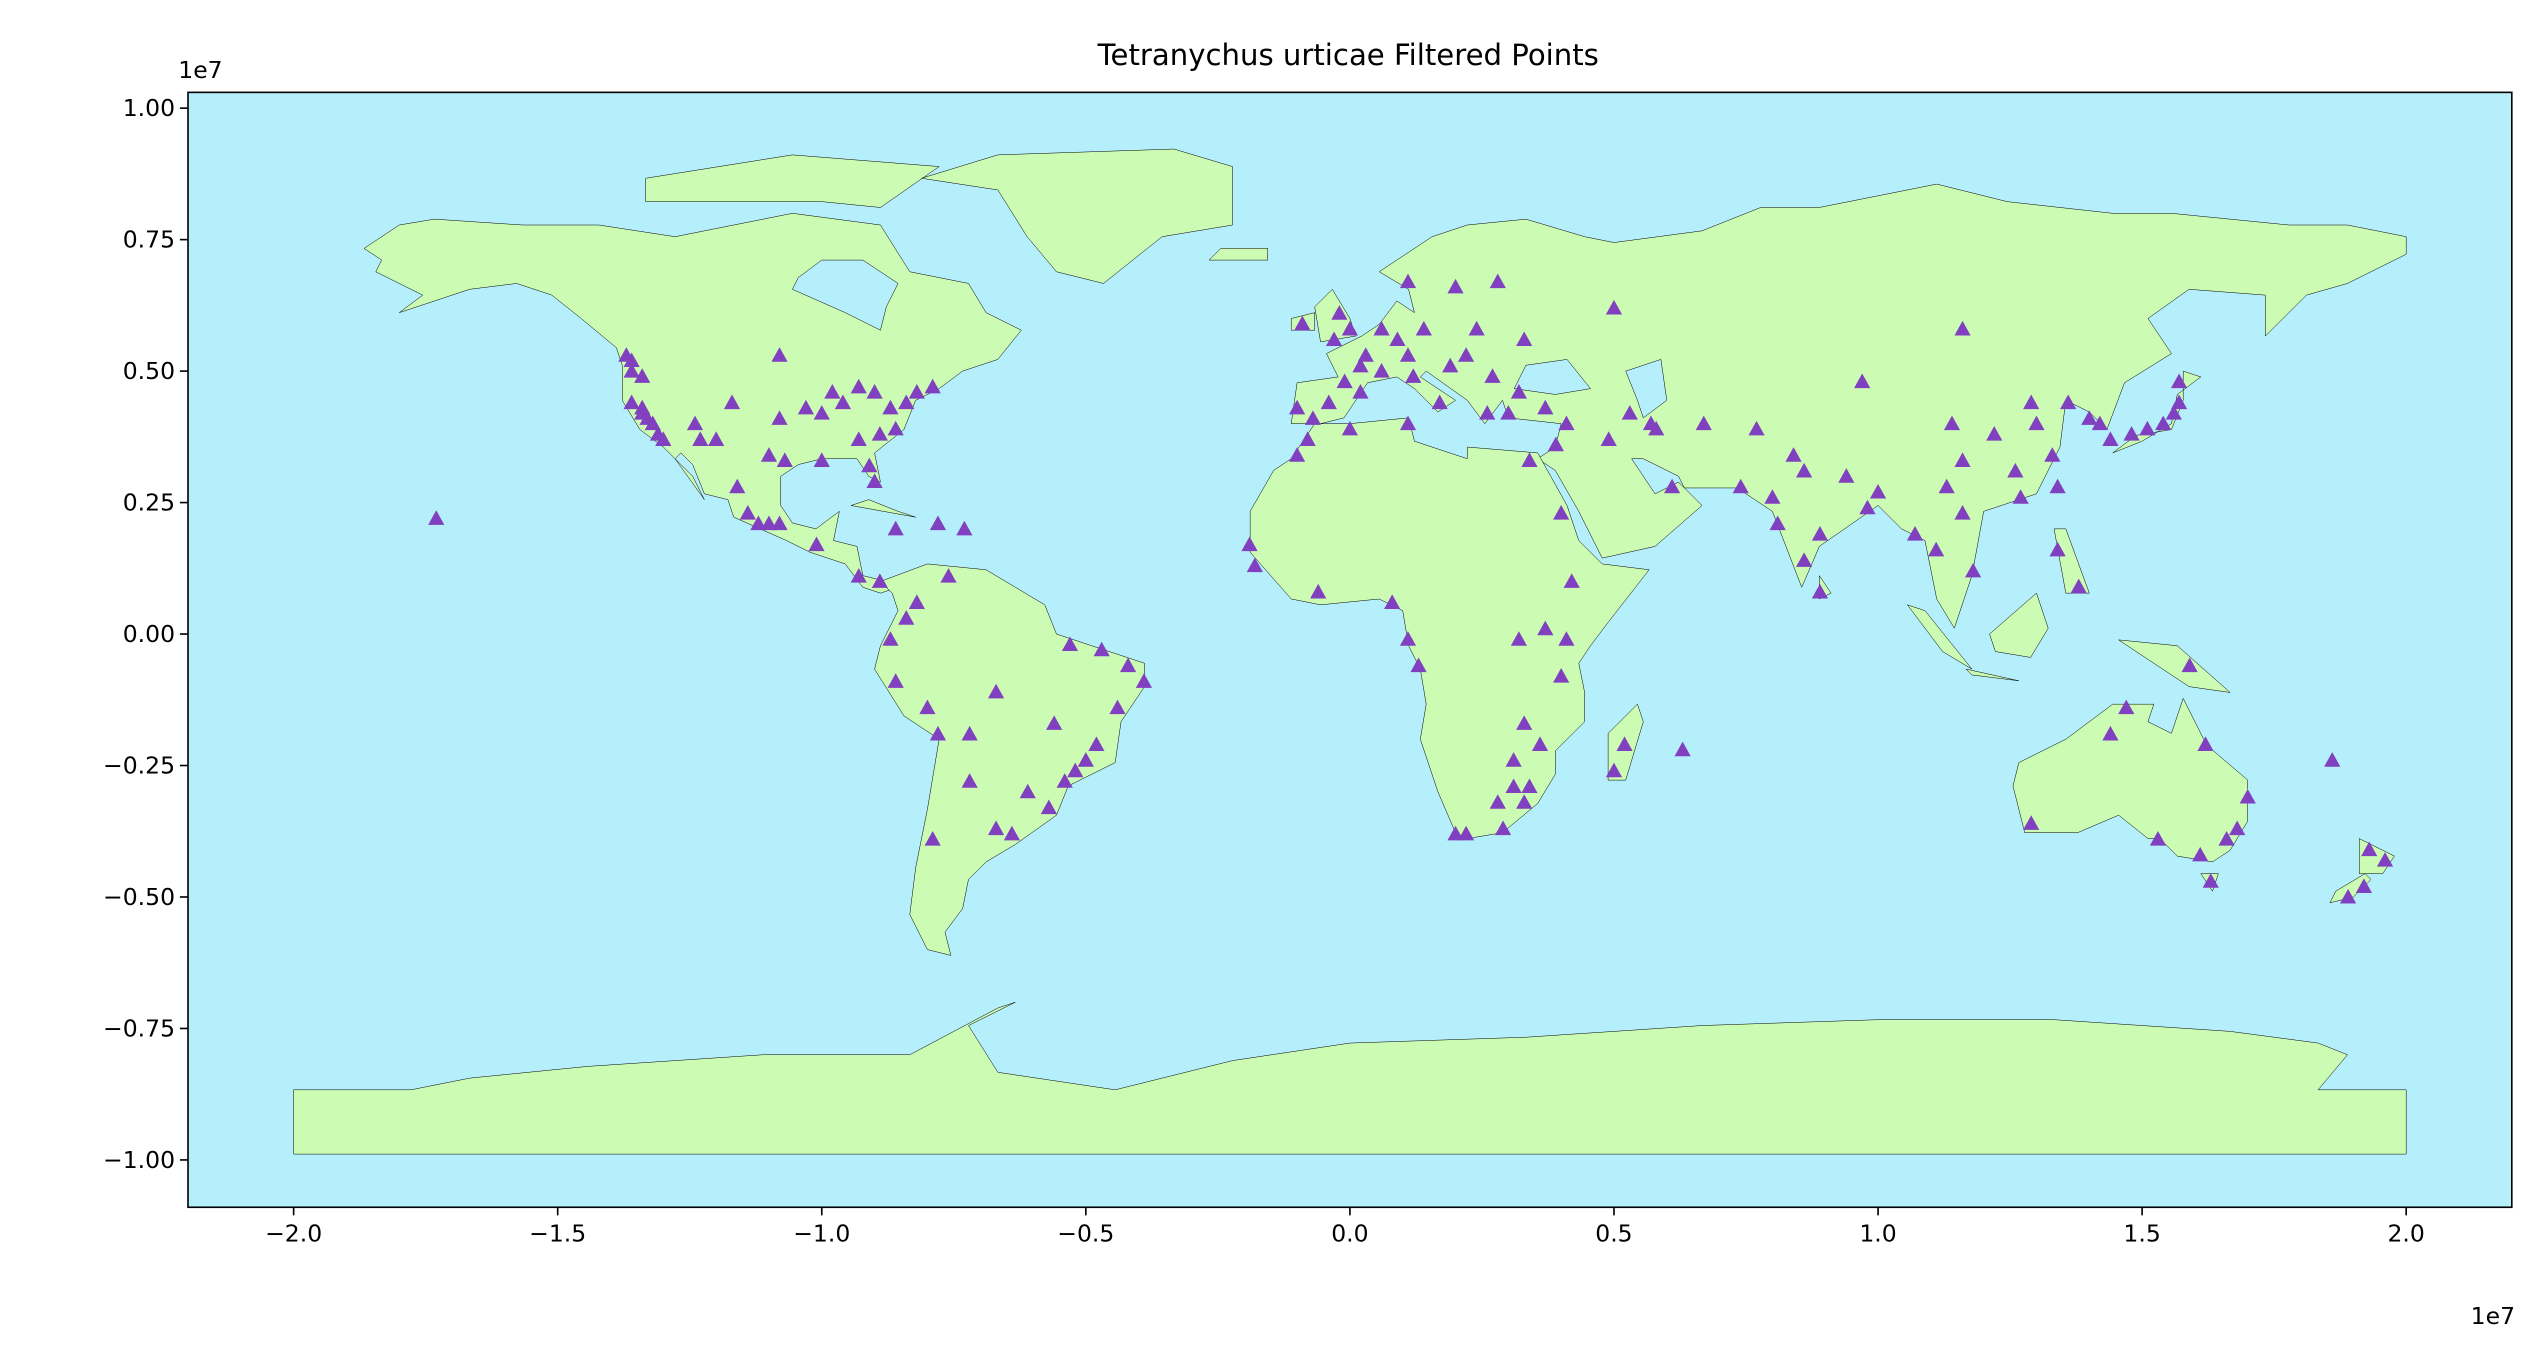  What do you see at coordinates (2141, 1233) in the screenshot?
I see `x-tick-label: 1.5` at bounding box center [2141, 1233].